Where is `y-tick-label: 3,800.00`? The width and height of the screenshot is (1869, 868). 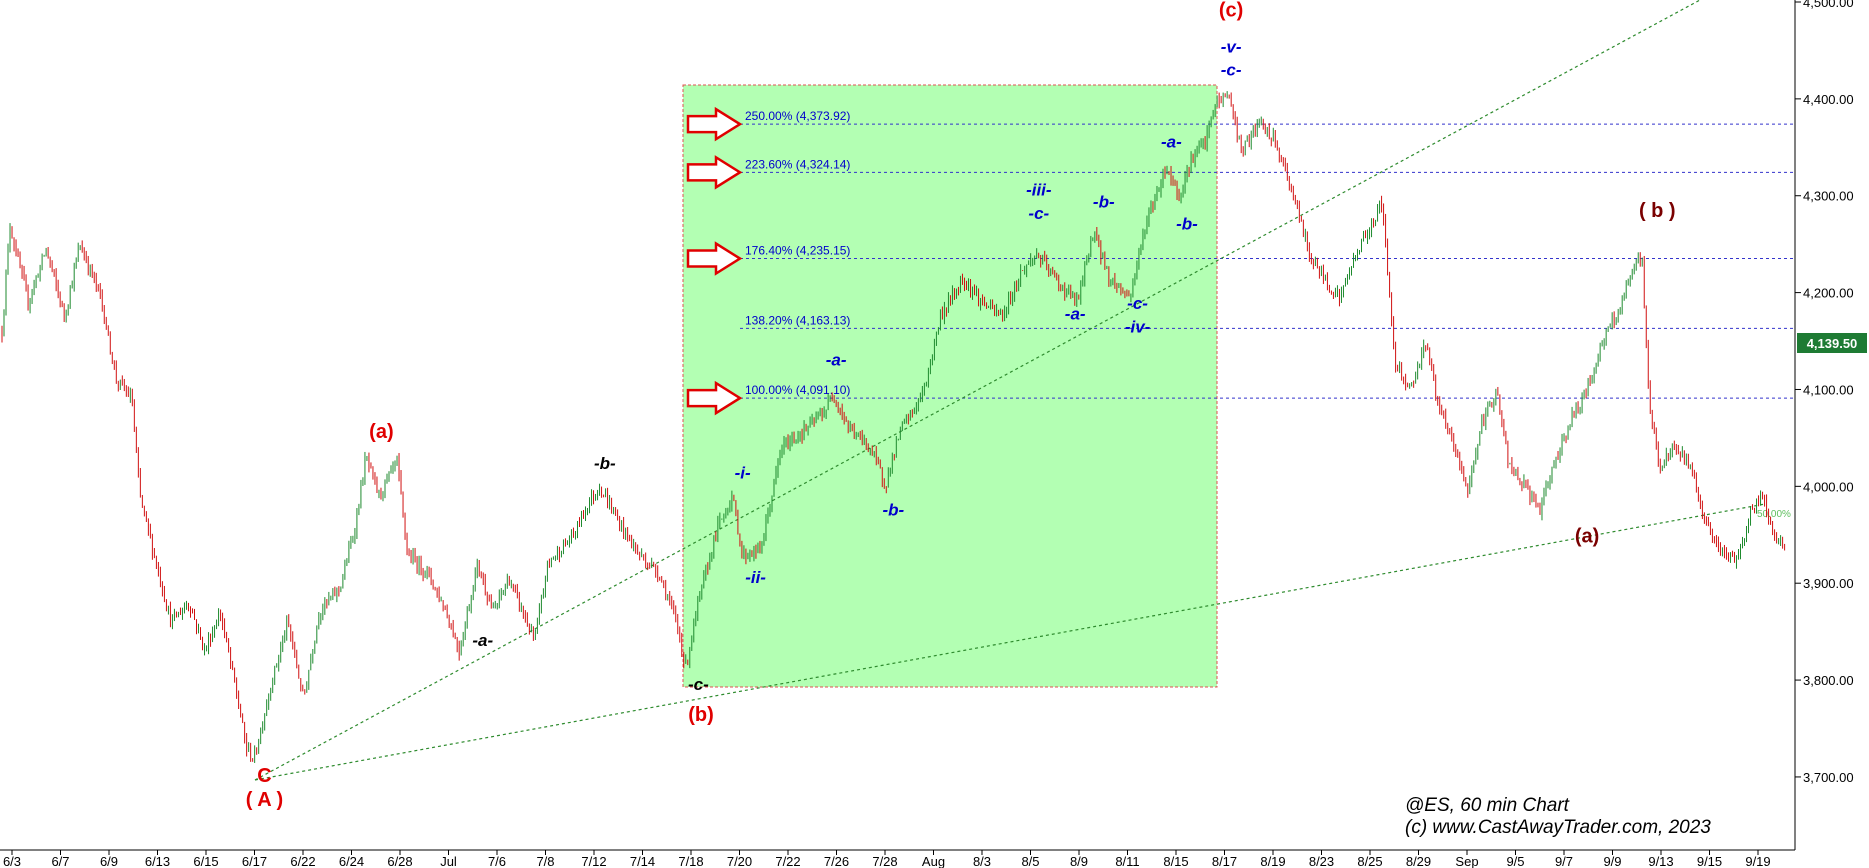 y-tick-label: 3,800.00 is located at coordinates (1828, 680).